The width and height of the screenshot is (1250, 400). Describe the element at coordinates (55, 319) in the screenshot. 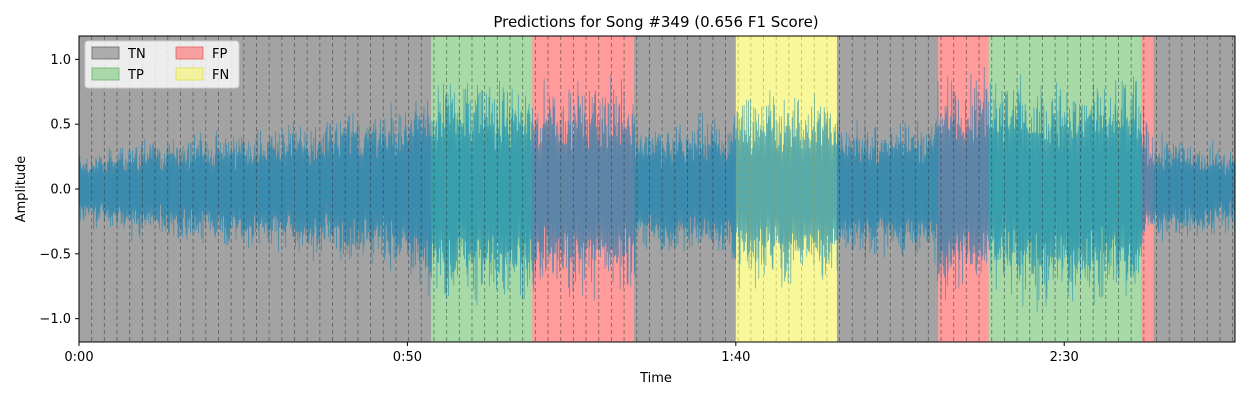

I see `y-tick-label: −1.0` at that location.